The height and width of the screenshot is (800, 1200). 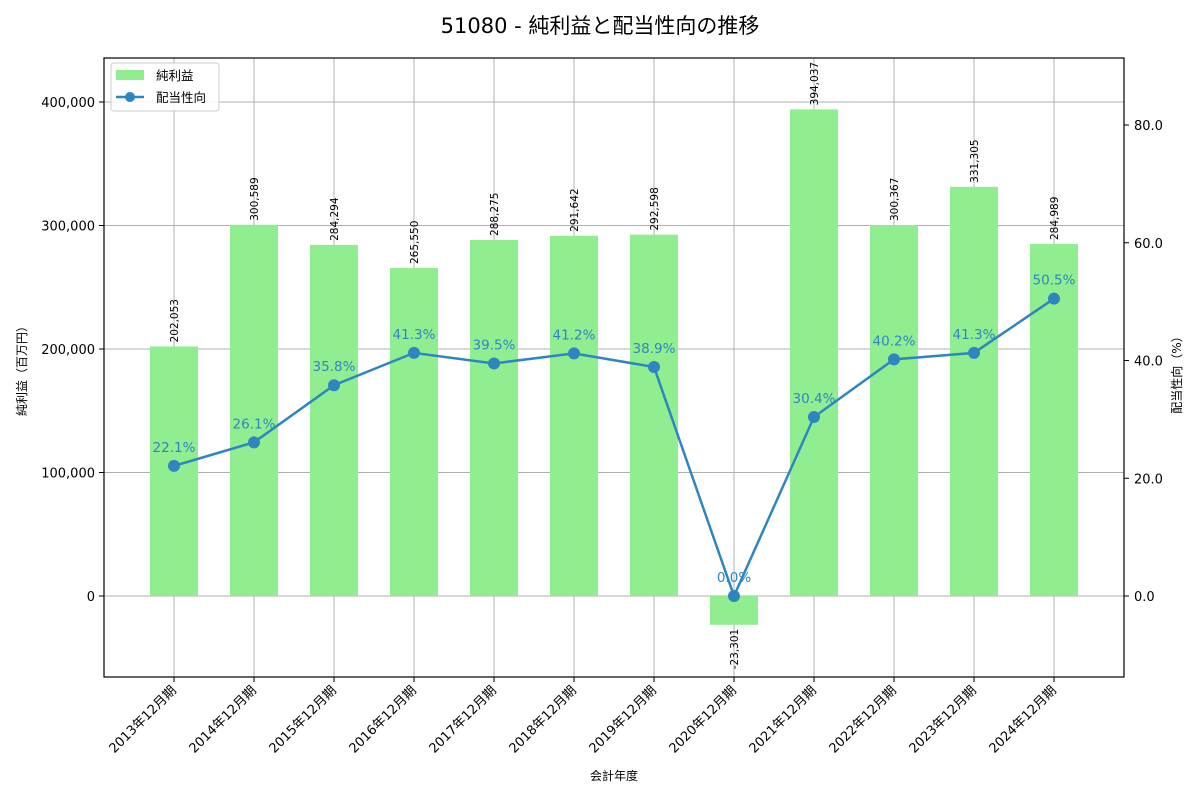 What do you see at coordinates (495, 214) in the screenshot?
I see `bar-value-label: 288,275` at bounding box center [495, 214].